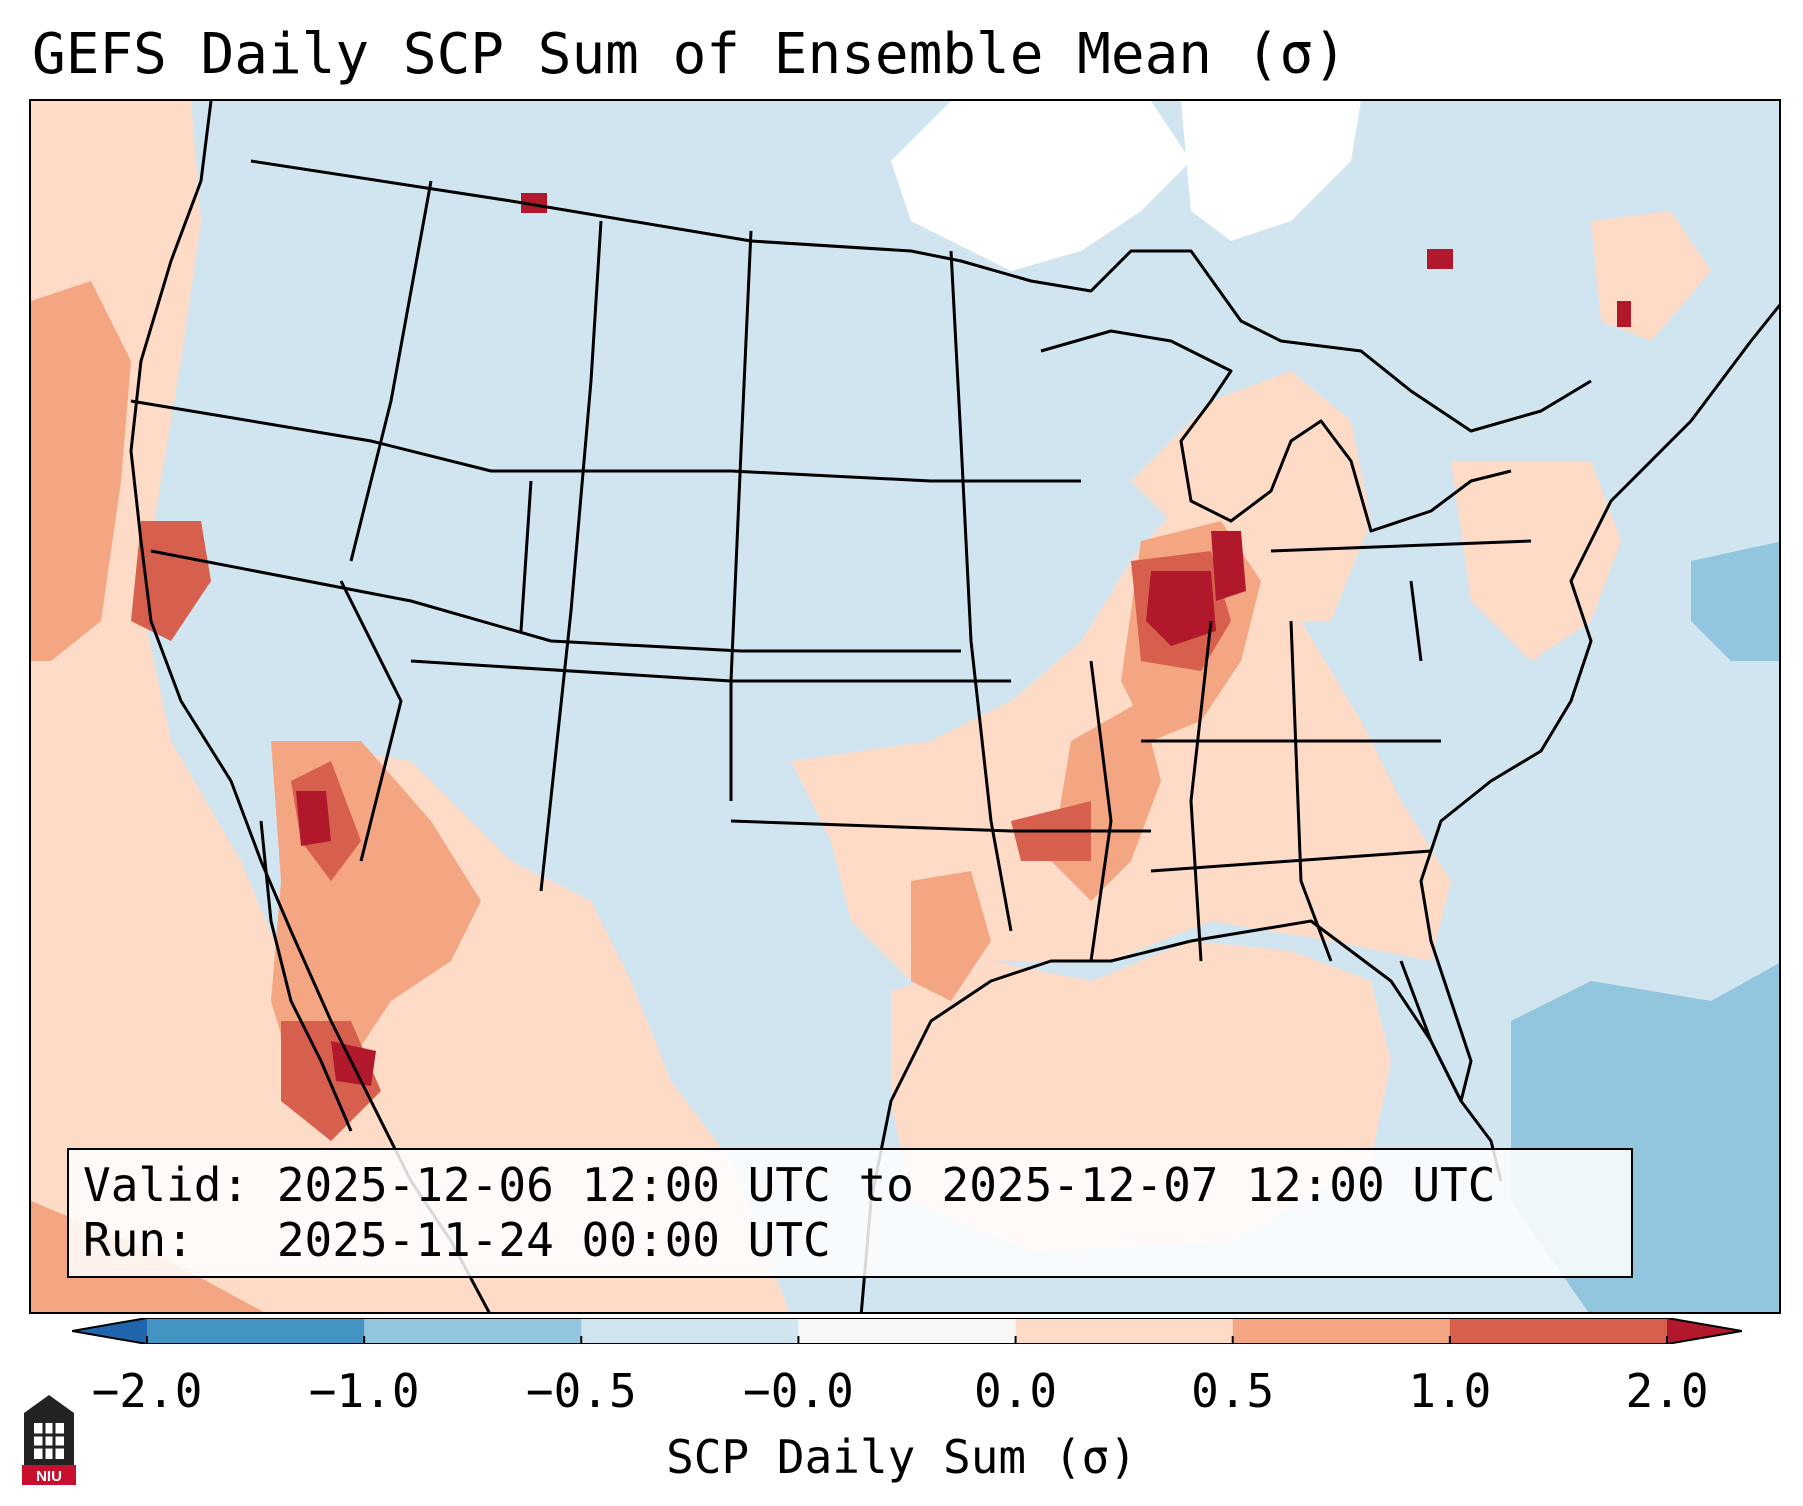 The image size is (1803, 1506). Describe the element at coordinates (689, 54) in the screenshot. I see `chart-title: GEFS Daily SCP Sum of Ensemble Mean (σ)` at that location.